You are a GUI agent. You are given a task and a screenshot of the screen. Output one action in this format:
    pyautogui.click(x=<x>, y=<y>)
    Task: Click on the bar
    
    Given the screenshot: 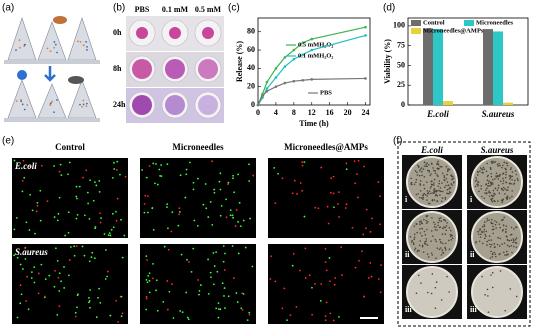 What is the action you would take?
    pyautogui.click(x=498, y=68)
    